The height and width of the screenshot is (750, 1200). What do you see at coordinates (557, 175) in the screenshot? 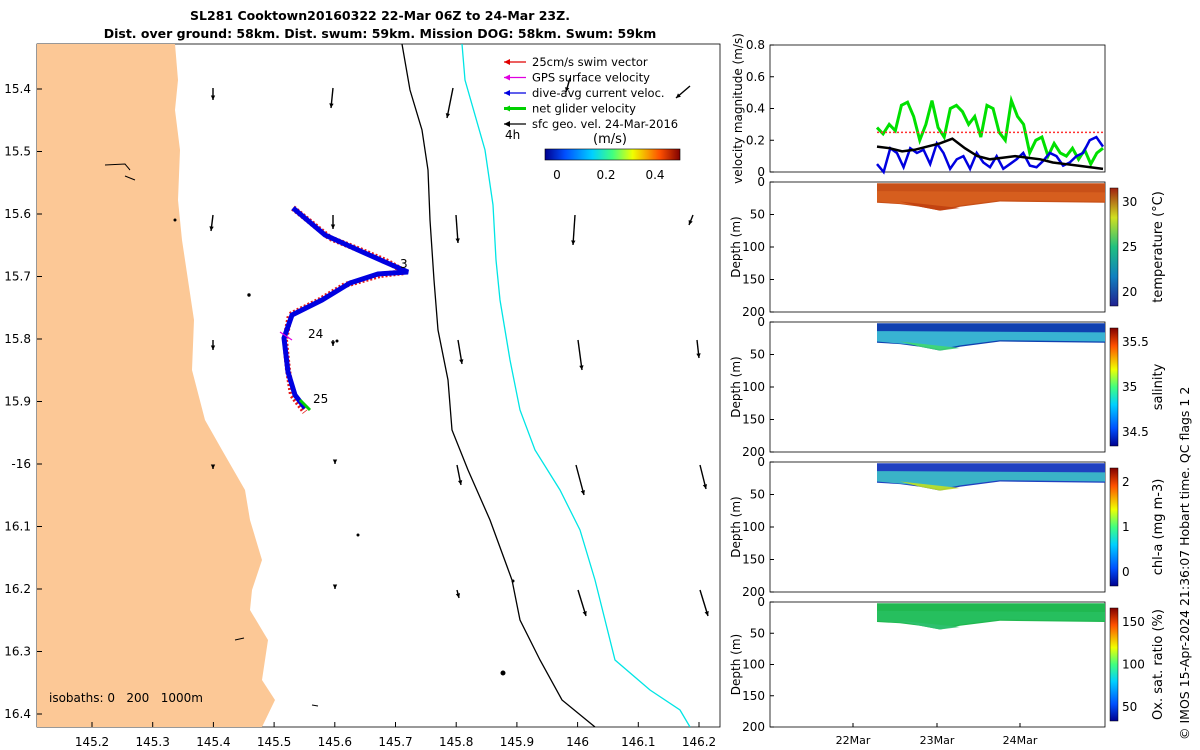
I see `cb-tick-0: 0` at bounding box center [557, 175].